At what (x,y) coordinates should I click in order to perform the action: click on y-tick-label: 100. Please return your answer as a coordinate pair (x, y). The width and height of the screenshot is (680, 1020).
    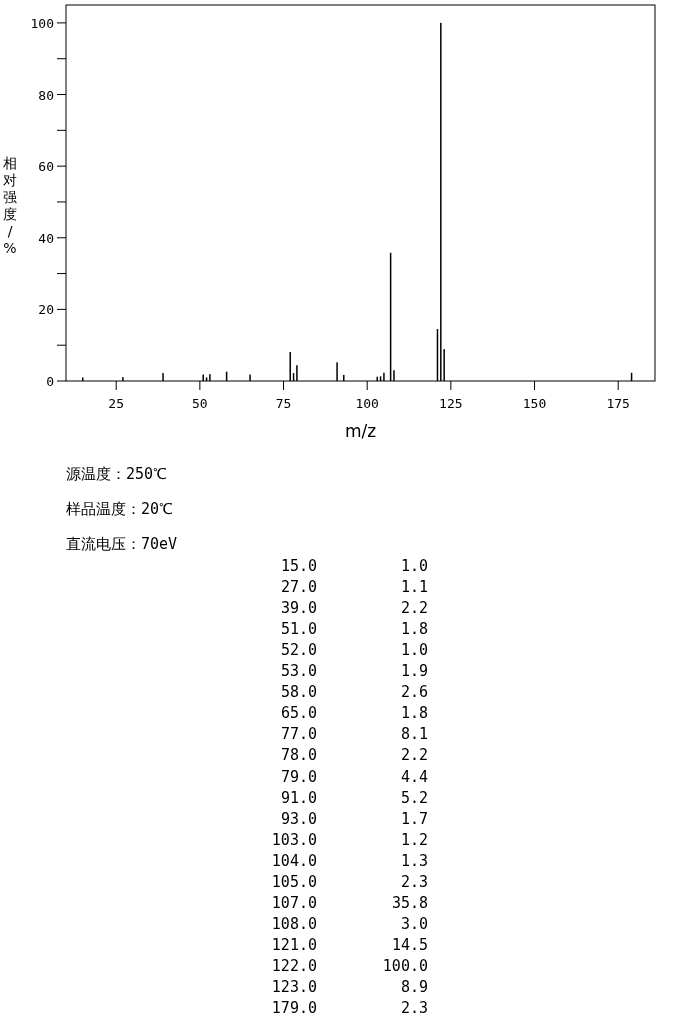
    Looking at the image, I should click on (42, 23).